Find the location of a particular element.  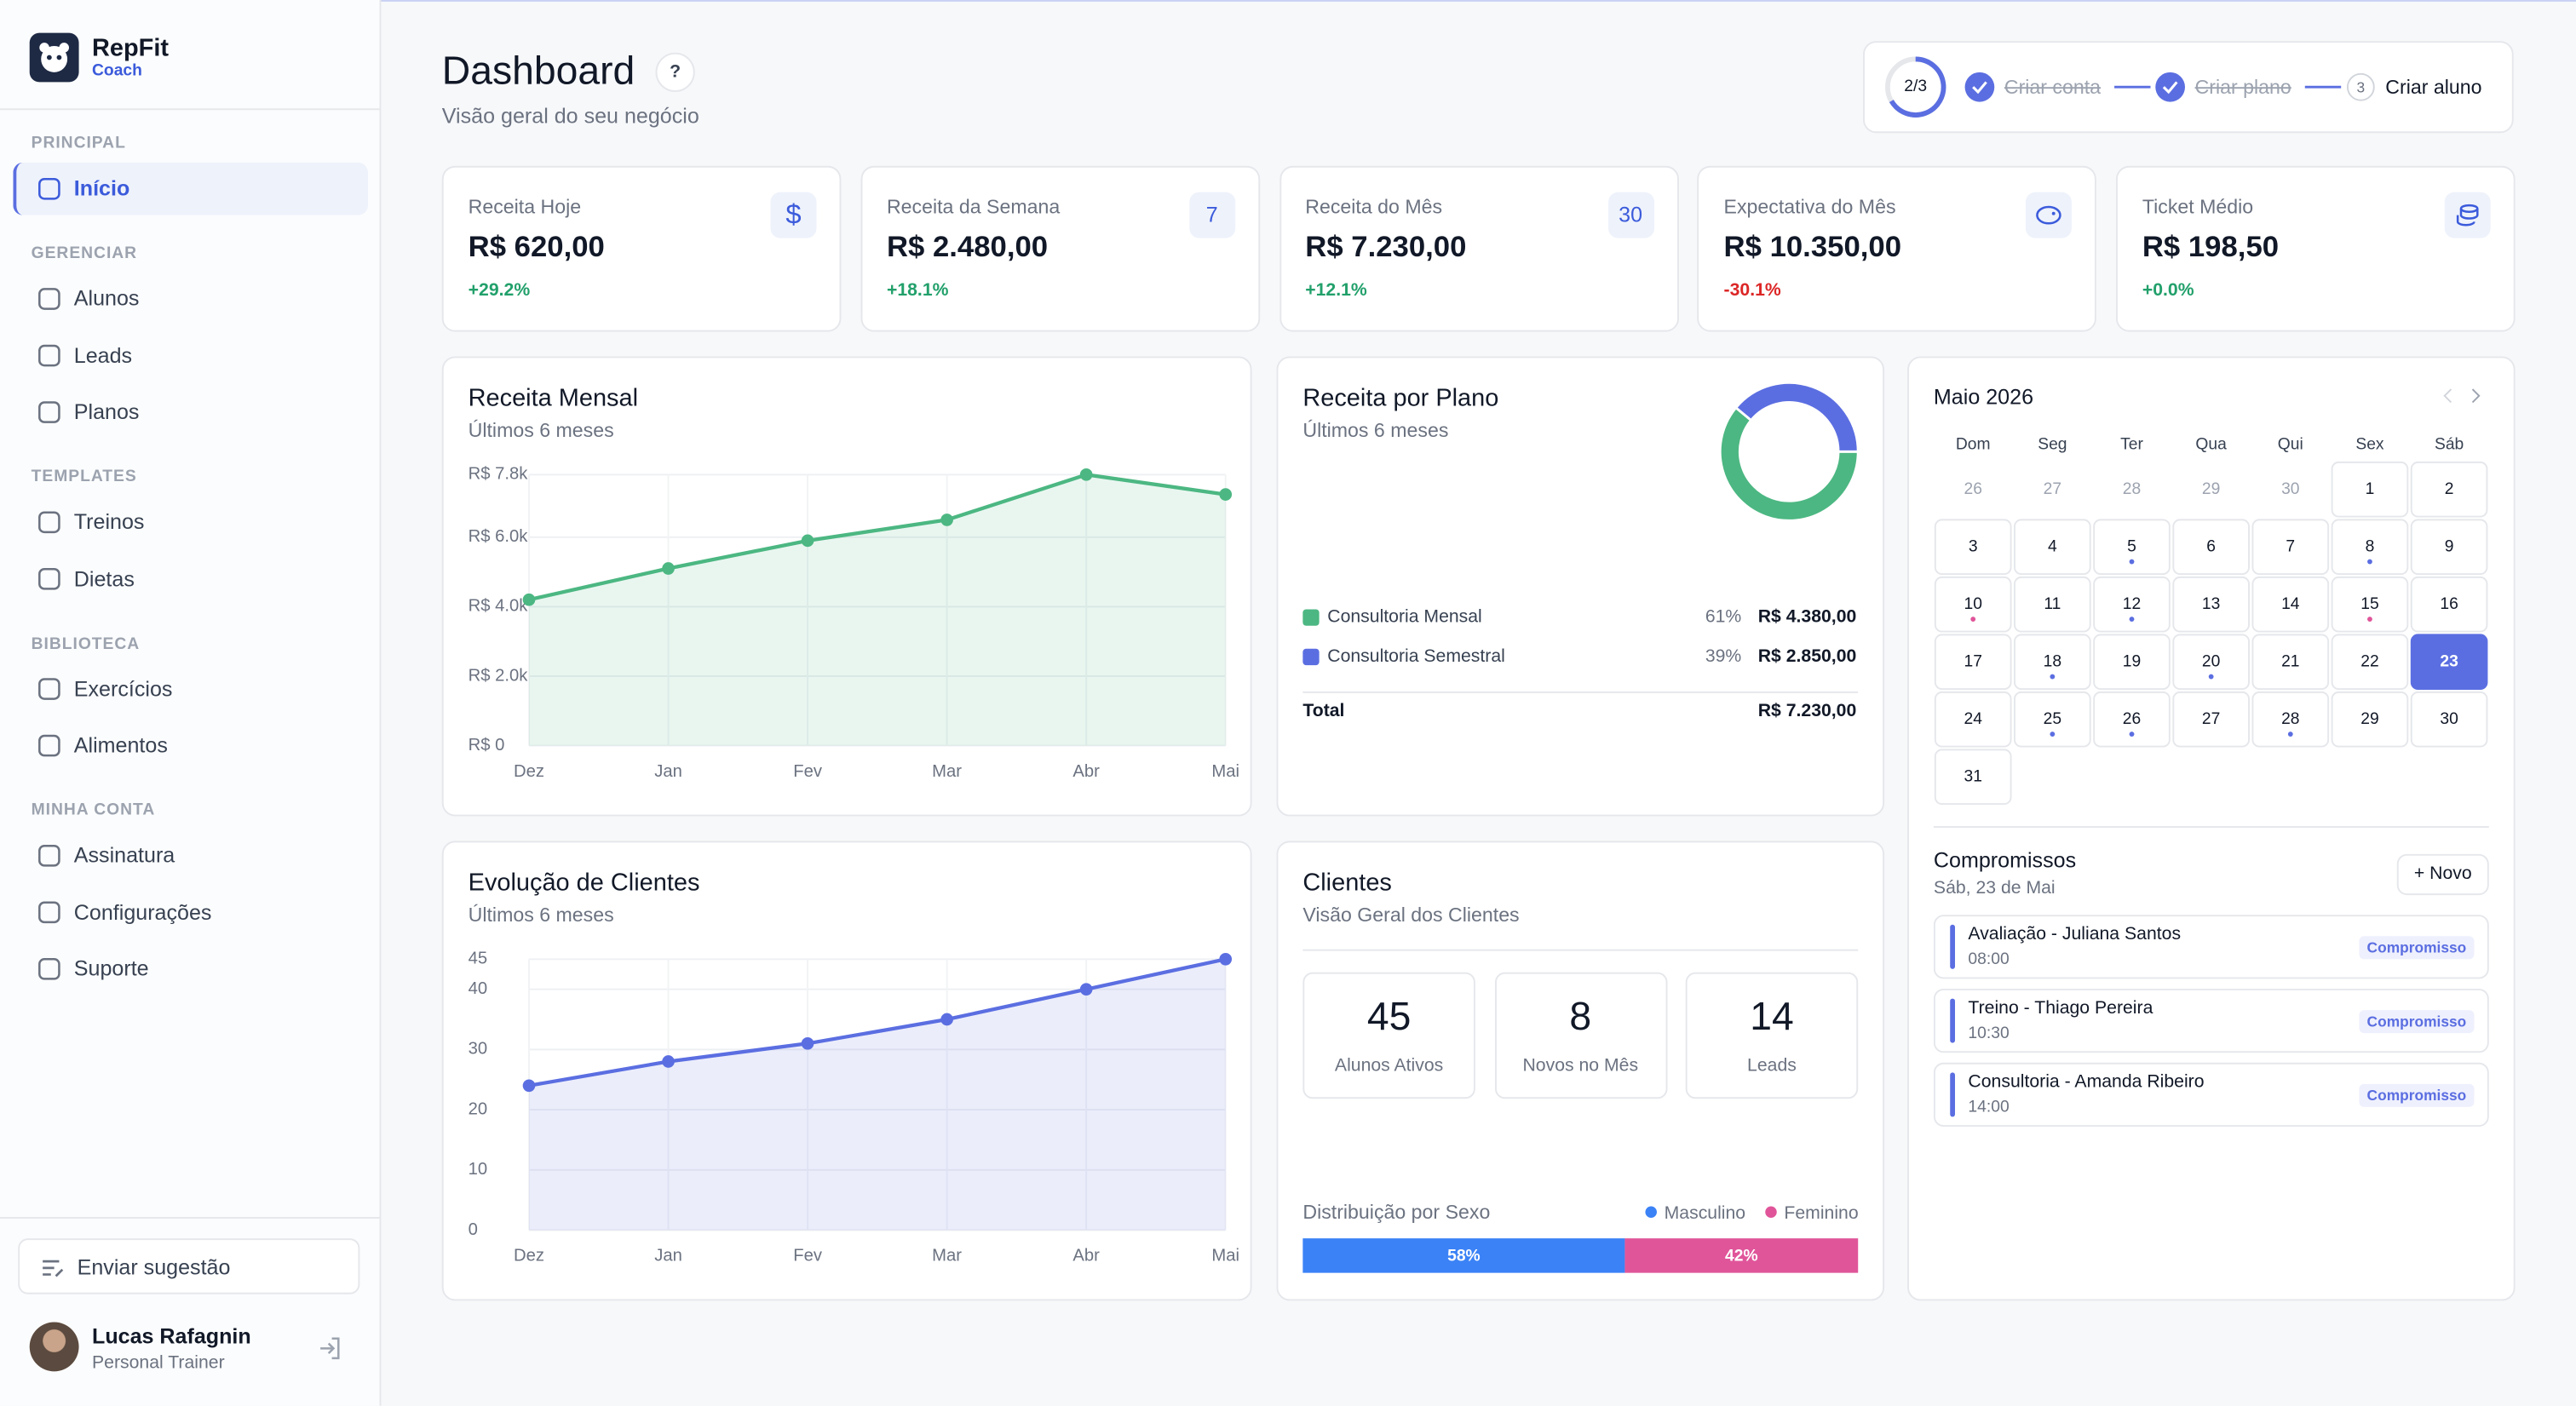

nav-item: Início is located at coordinates (101, 188).